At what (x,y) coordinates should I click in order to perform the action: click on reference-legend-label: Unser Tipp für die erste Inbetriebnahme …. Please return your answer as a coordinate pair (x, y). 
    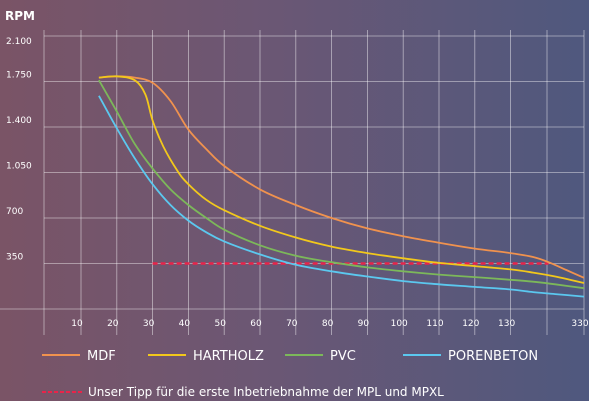
    Looking at the image, I should click on (266, 392).